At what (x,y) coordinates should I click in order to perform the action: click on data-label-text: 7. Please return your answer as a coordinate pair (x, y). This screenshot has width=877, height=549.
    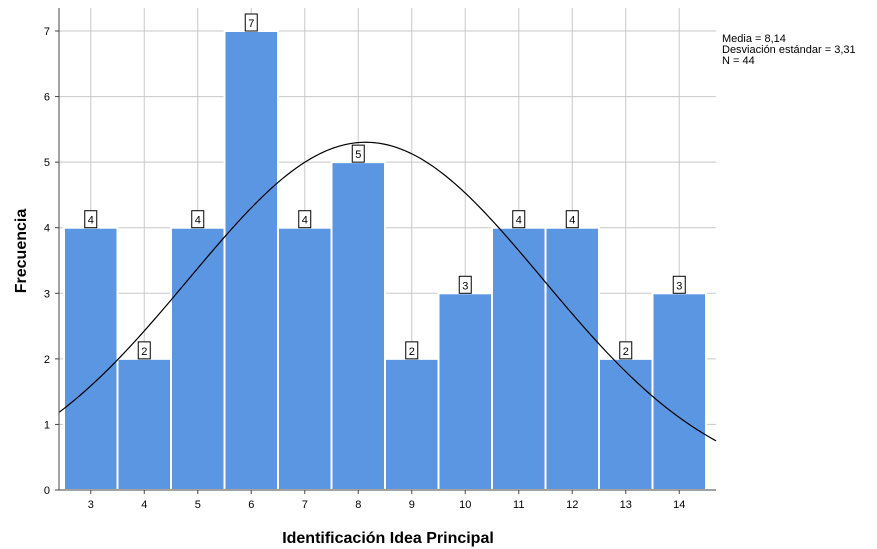
    Looking at the image, I should click on (251, 24).